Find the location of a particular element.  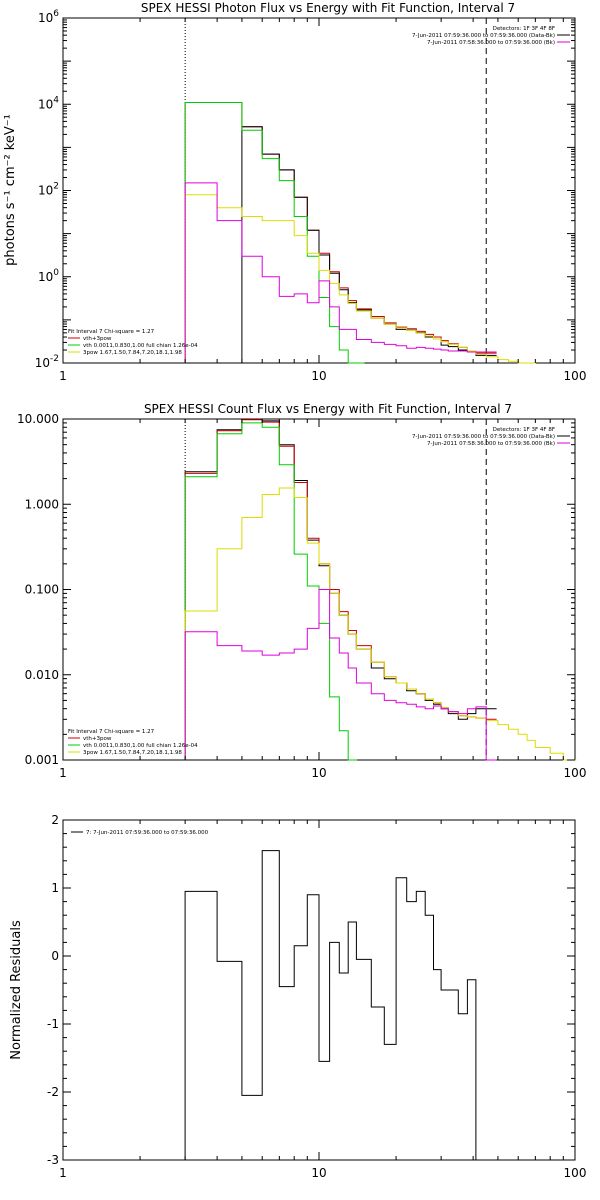

y-axis-label: Normalized Residuals is located at coordinates (16, 990).